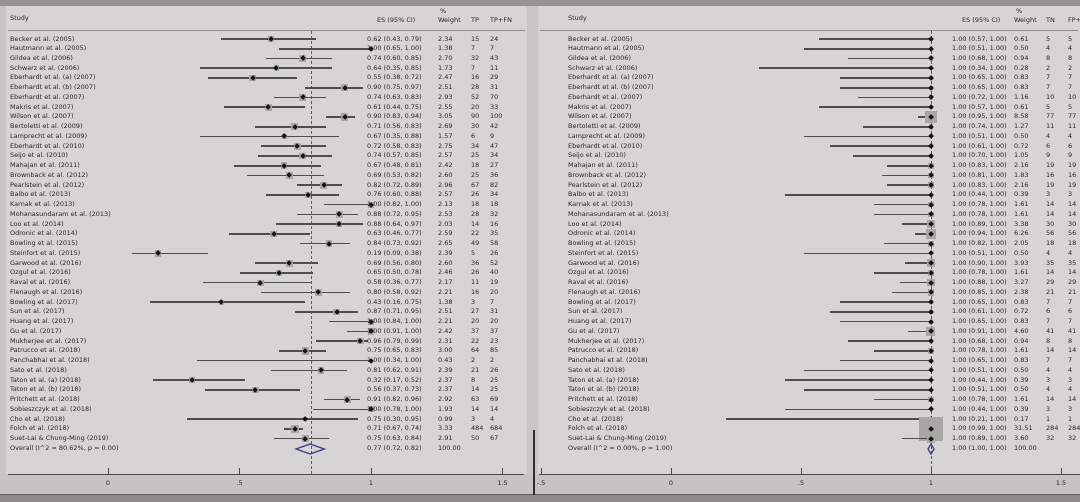  What do you see at coordinates (108, 483) in the screenshot?
I see `x-axis-tick-label: 0` at bounding box center [108, 483].